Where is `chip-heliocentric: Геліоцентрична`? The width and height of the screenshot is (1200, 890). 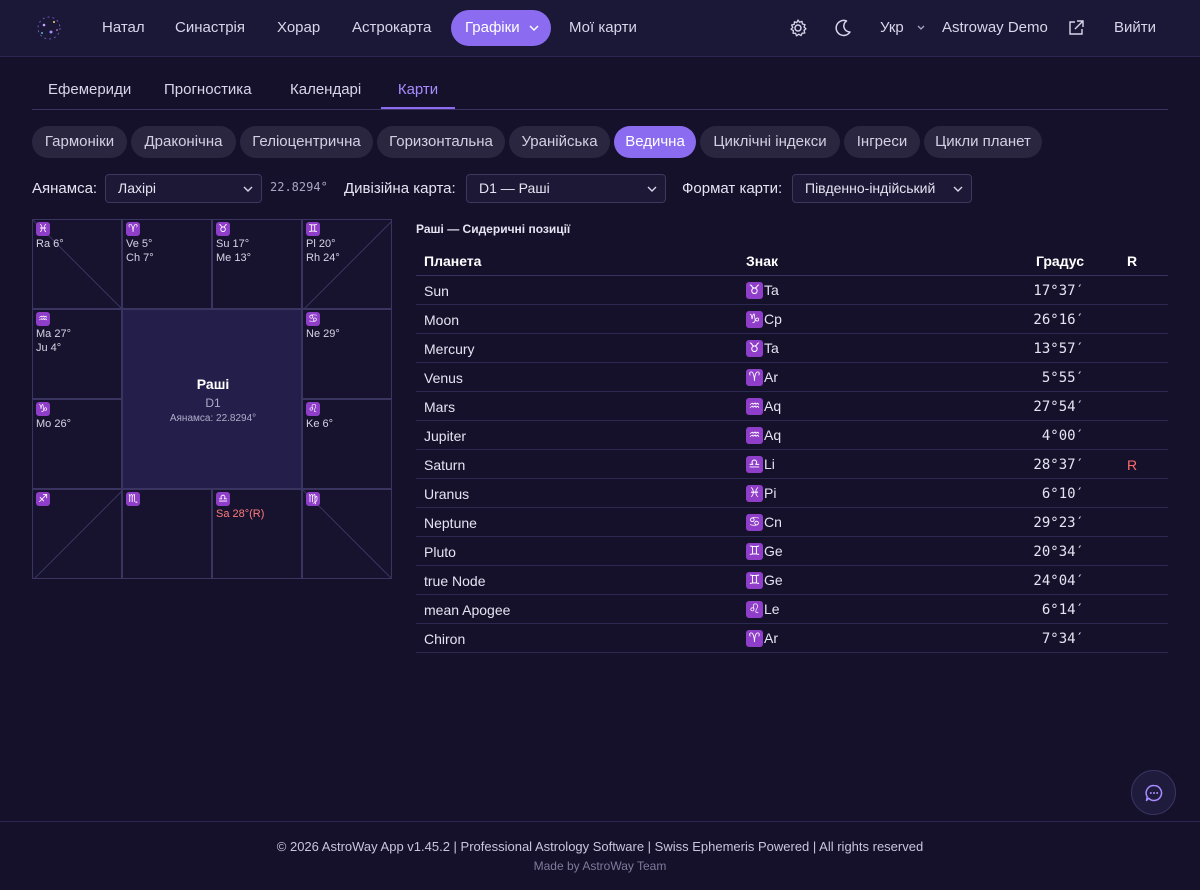
chip-heliocentric: Геліоцентрична is located at coordinates (306, 142).